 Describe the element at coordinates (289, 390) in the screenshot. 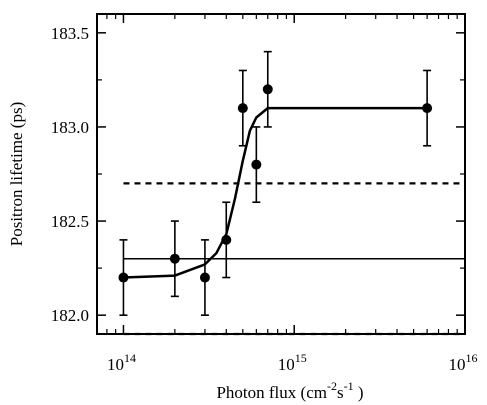

I see `x-axis-title: Photon flux (cm-2s-1 )` at that location.